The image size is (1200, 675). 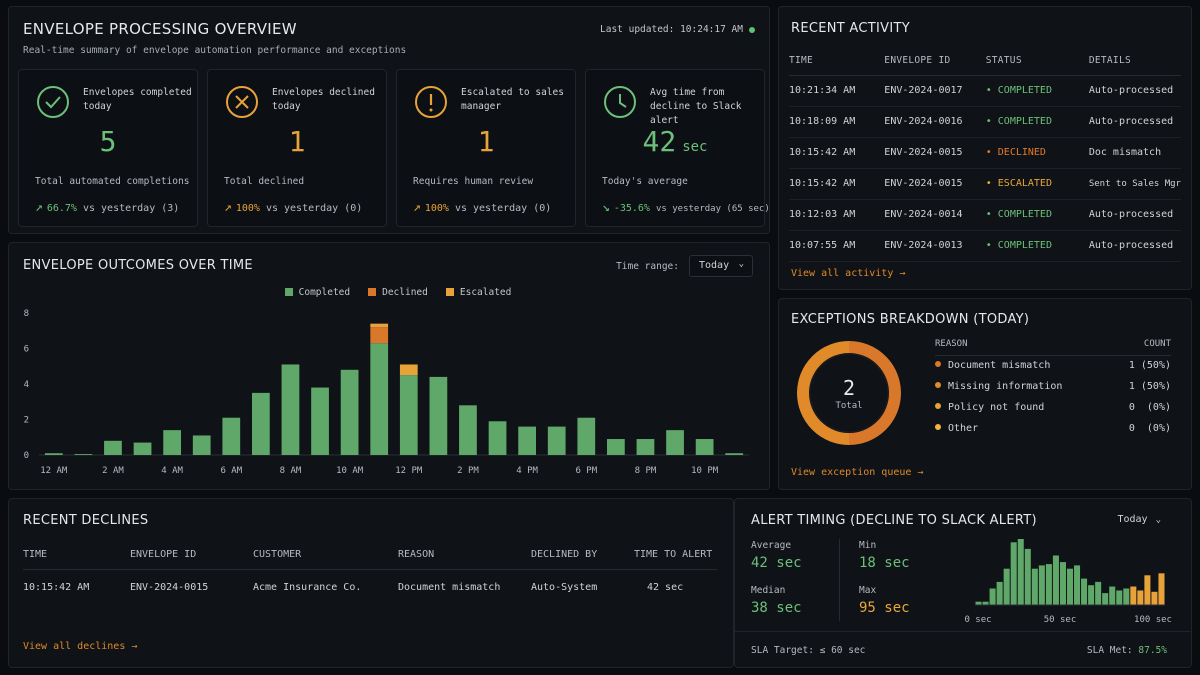 I want to click on stat-max-value: 95 sec, so click(x=884, y=608).